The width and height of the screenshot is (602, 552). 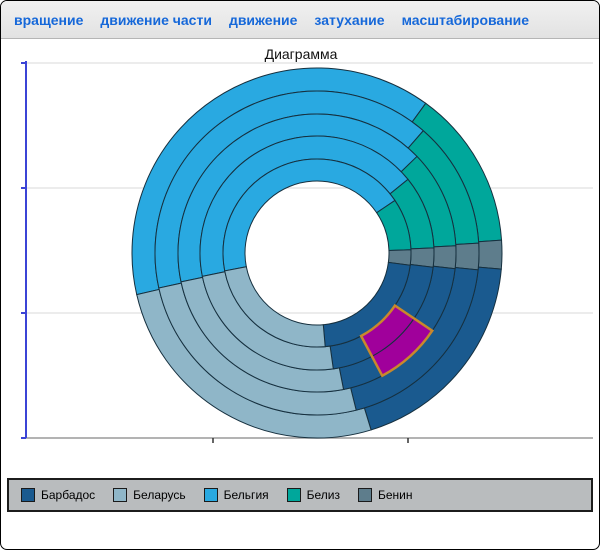 I want to click on toolbar-link-fade: затухание, so click(x=349, y=19).